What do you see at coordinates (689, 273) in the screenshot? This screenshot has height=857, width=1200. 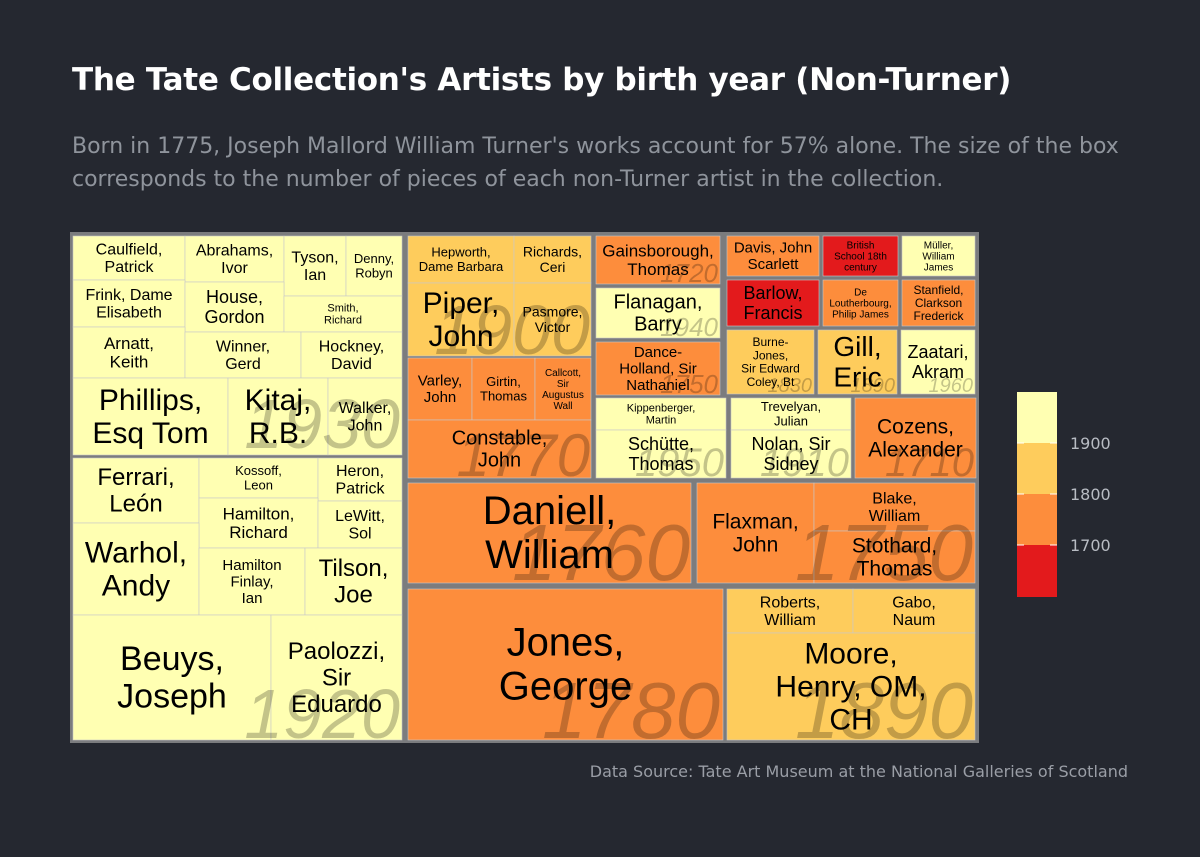 I see `decade-watermark: 1720` at bounding box center [689, 273].